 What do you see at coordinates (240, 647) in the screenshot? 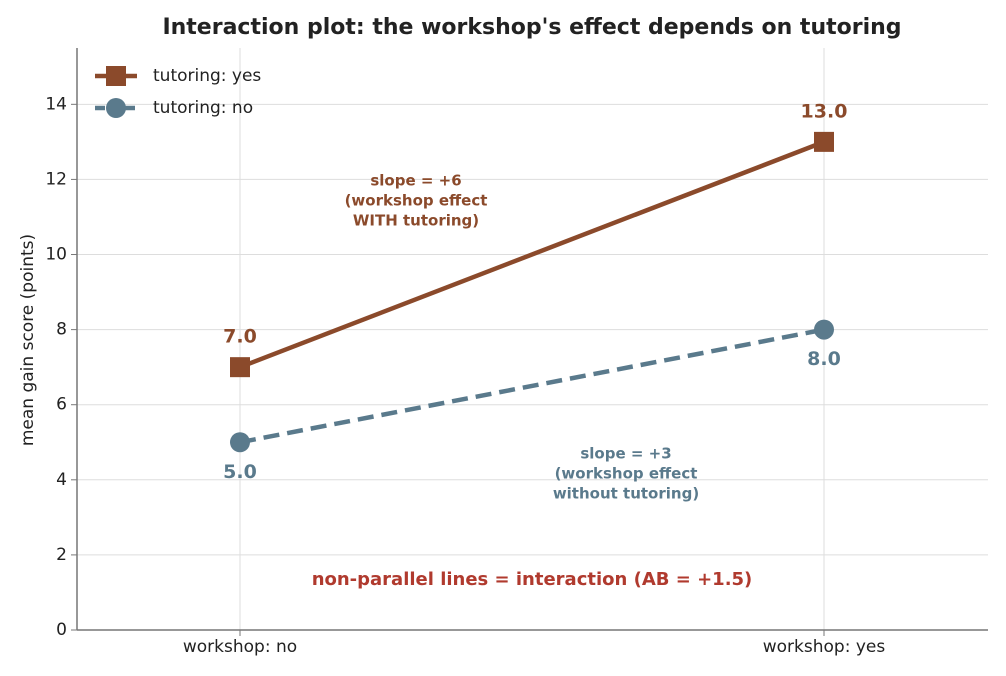
I see `x-tick-label: workshop: no` at bounding box center [240, 647].